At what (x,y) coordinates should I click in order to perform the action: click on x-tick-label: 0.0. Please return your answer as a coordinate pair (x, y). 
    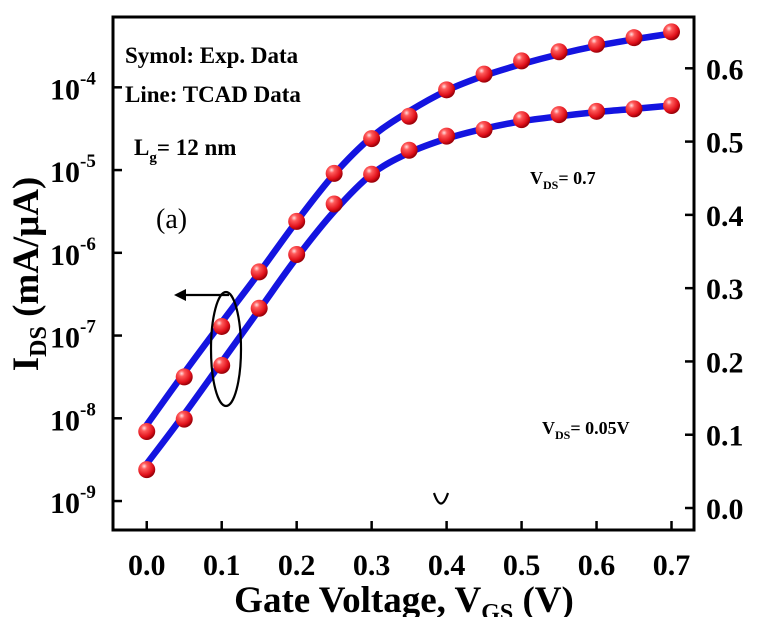
    Looking at the image, I should click on (147, 565).